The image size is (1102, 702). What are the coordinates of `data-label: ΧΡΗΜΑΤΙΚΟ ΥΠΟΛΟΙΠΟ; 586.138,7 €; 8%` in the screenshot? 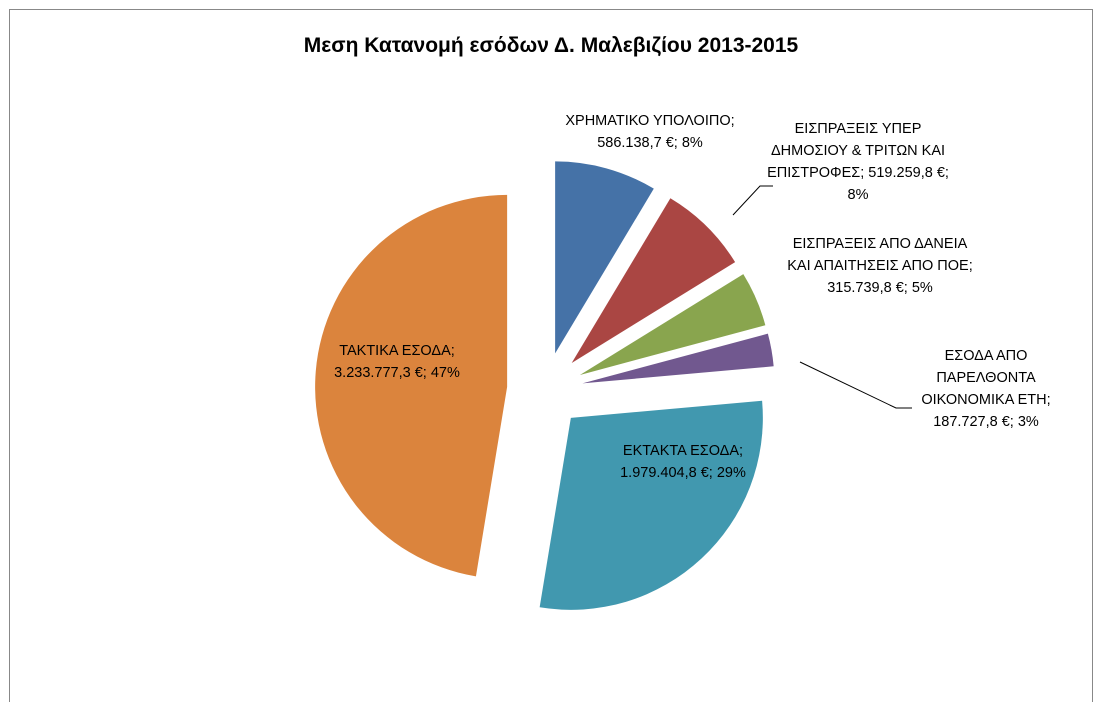 It's located at (650, 132).